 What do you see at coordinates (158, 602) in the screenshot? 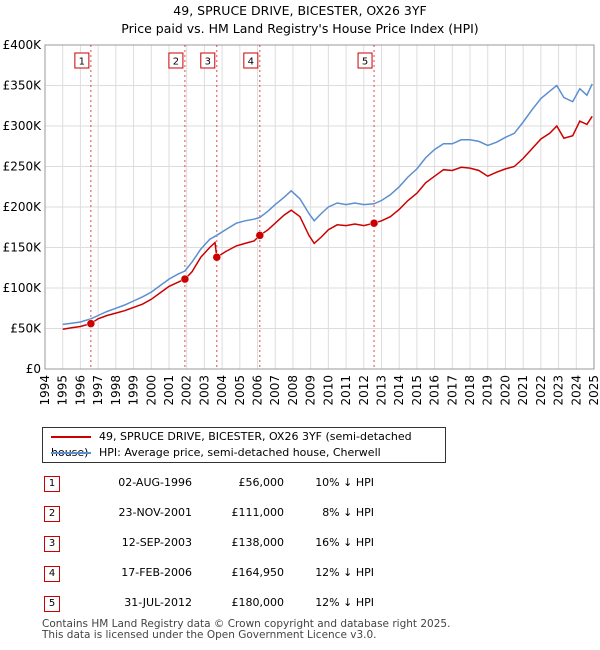
I see `row-date: 31-JUL-2012` at bounding box center [158, 602].